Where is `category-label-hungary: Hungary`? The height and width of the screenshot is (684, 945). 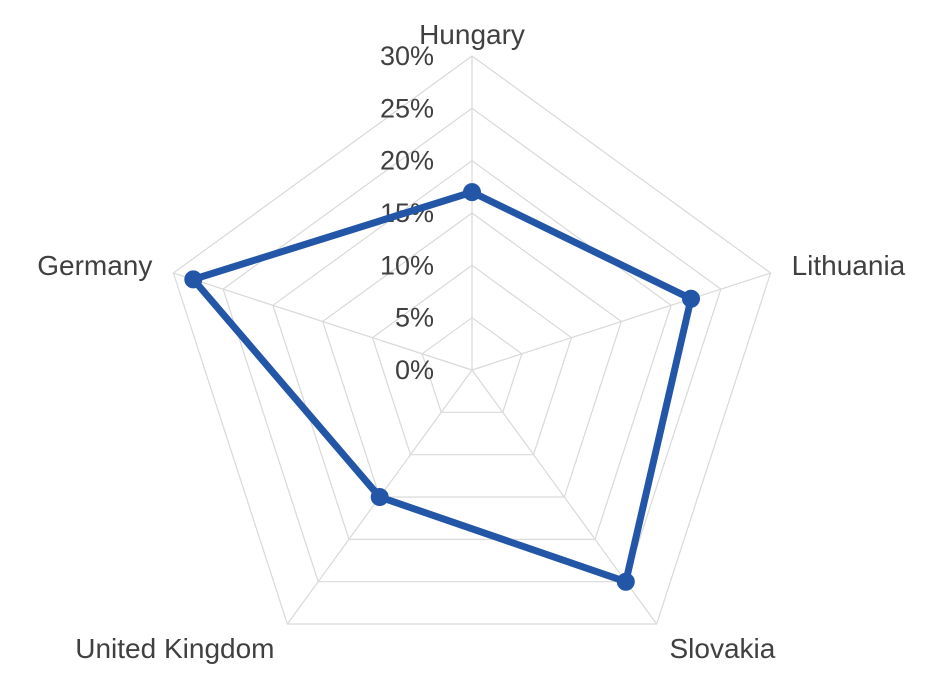 category-label-hungary: Hungary is located at coordinates (472, 34).